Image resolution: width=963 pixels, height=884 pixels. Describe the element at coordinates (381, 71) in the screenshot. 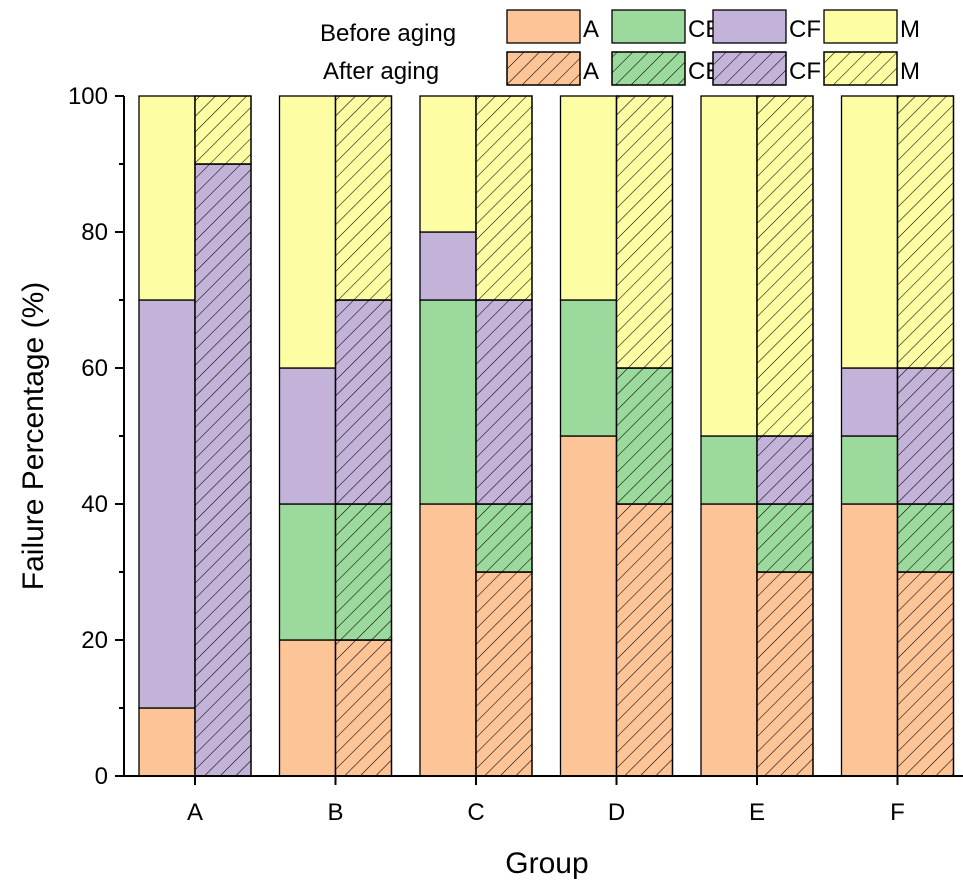

I see `legend-group-label: After aging` at that location.